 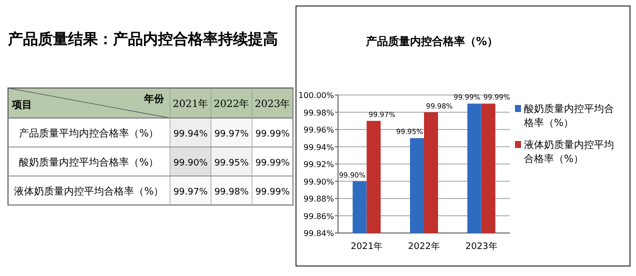 I want to click on y-tick-label: 99.98%, so click(x=318, y=113).